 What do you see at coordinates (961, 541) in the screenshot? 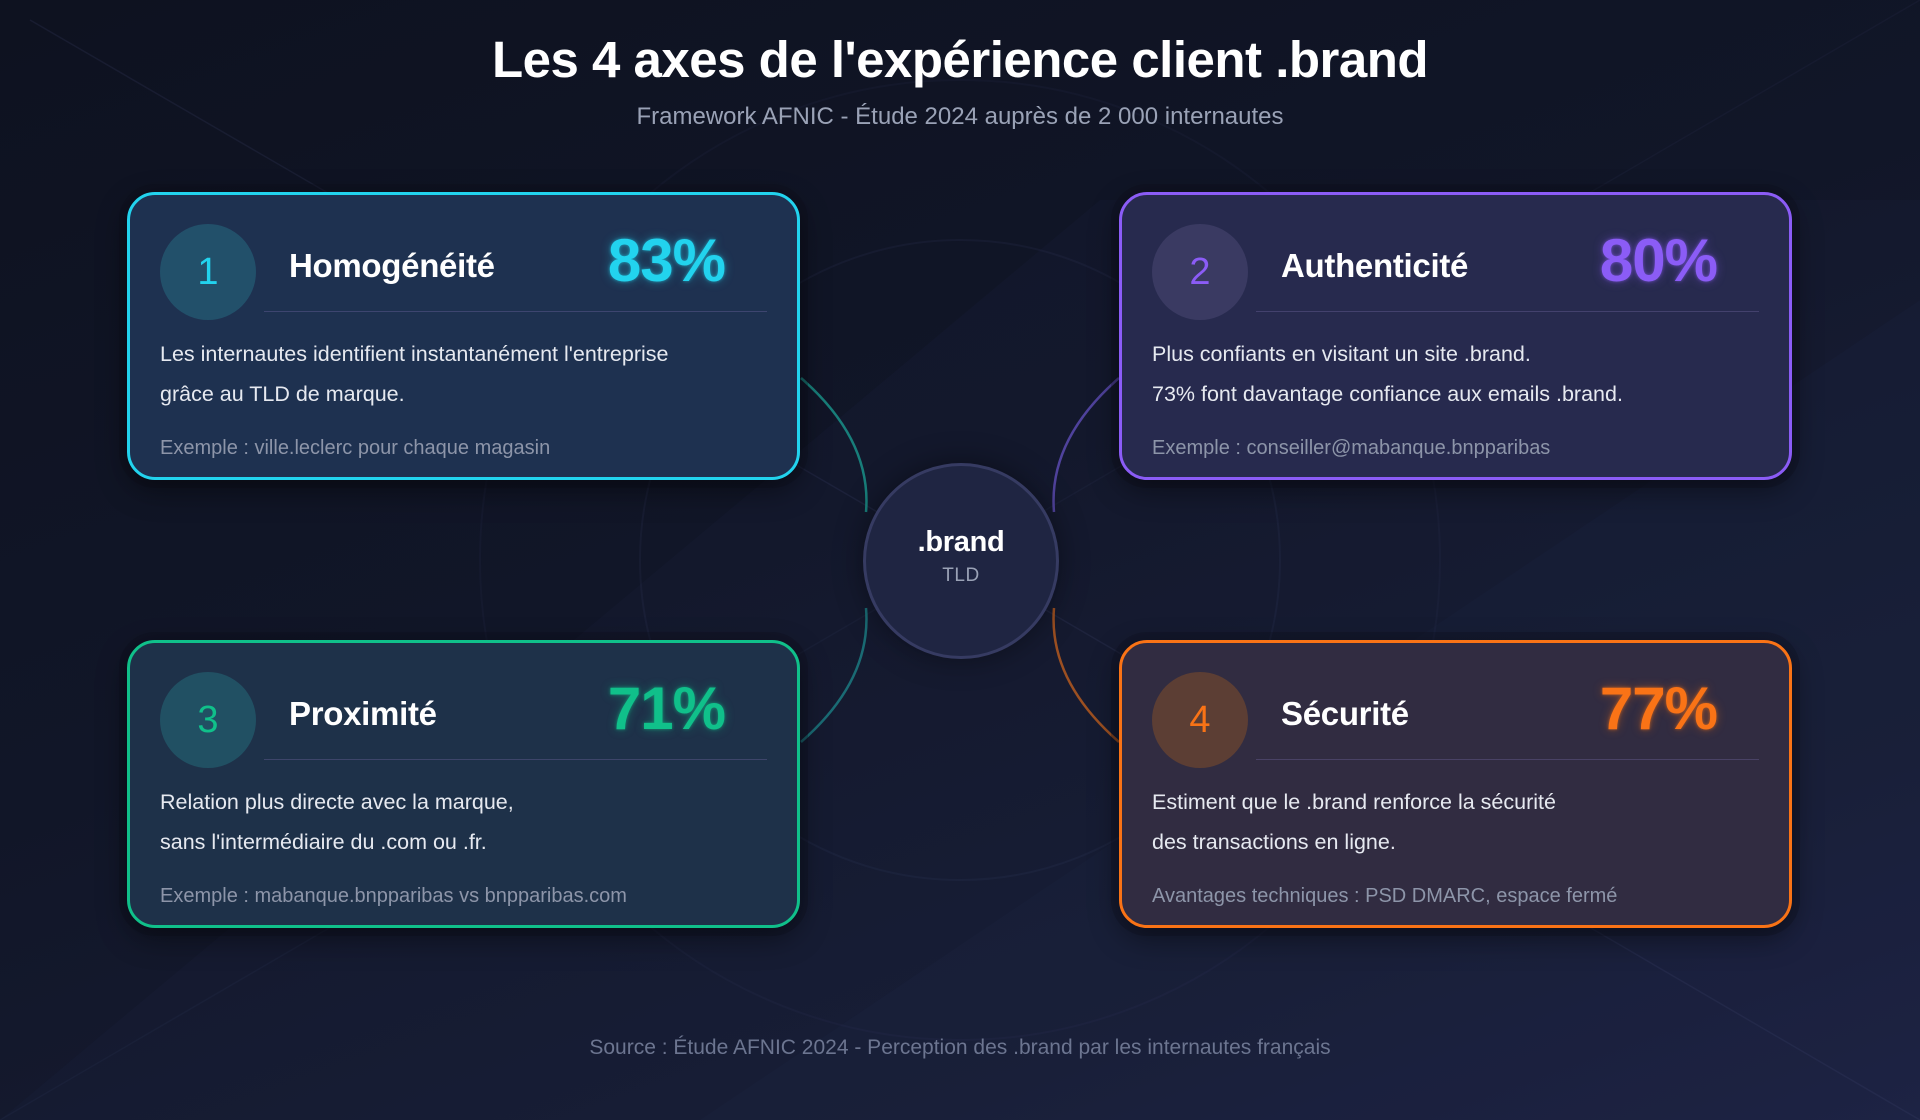
I see `center-label: .brand` at bounding box center [961, 541].